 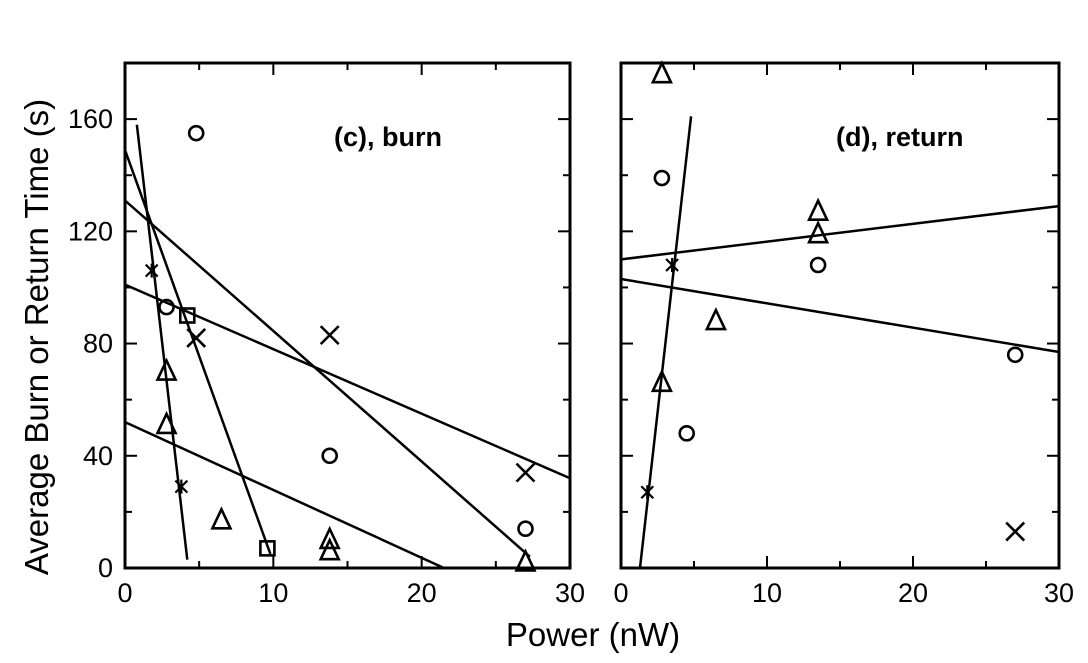 What do you see at coordinates (388, 137) in the screenshot?
I see `panel-label-burn: (c), burn` at bounding box center [388, 137].